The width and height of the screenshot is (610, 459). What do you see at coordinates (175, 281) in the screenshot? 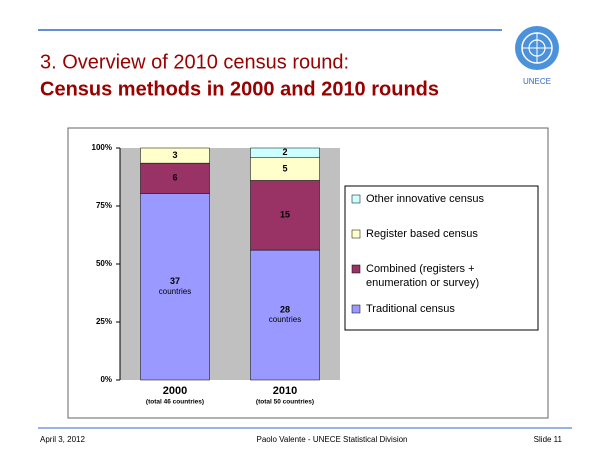
I see `value-label: 37` at bounding box center [175, 281].